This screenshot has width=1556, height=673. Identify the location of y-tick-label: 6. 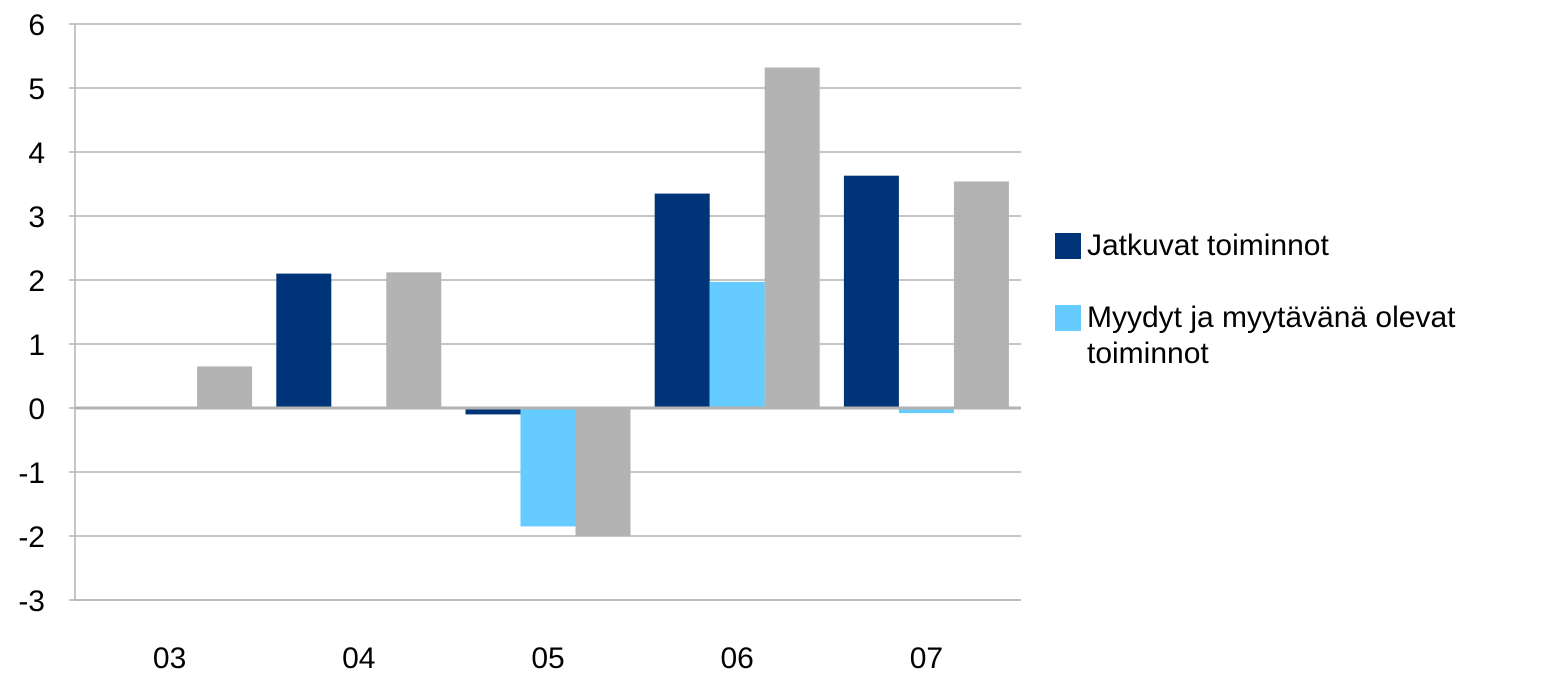
(36, 25).